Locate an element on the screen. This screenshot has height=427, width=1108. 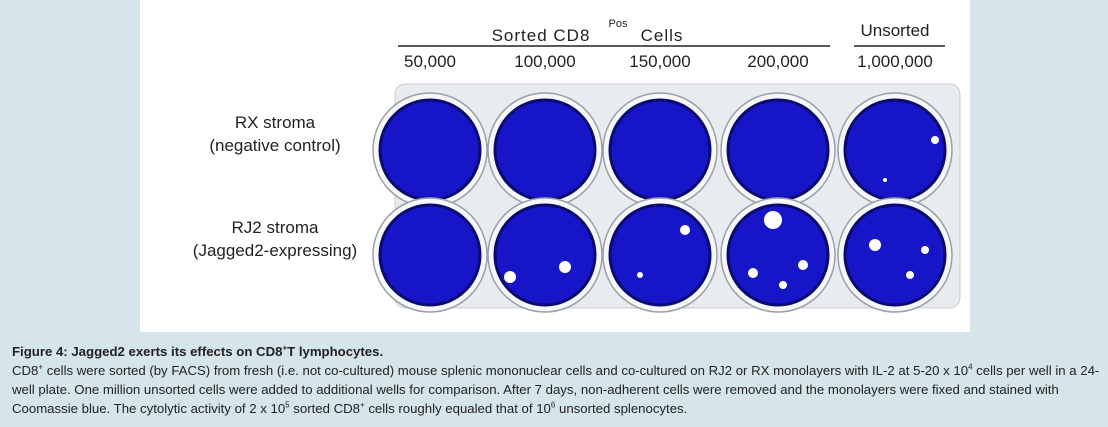
caption-text: T lymphocytes. is located at coordinates (335, 351).